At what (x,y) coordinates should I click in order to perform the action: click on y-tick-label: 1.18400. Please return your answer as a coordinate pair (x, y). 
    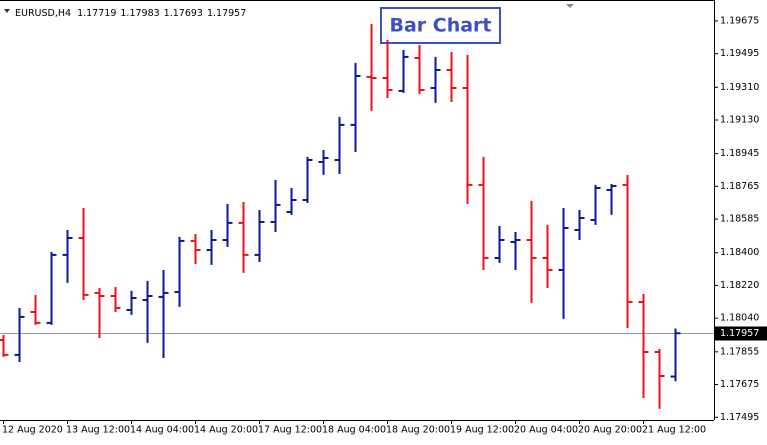
    Looking at the image, I should click on (739, 252).